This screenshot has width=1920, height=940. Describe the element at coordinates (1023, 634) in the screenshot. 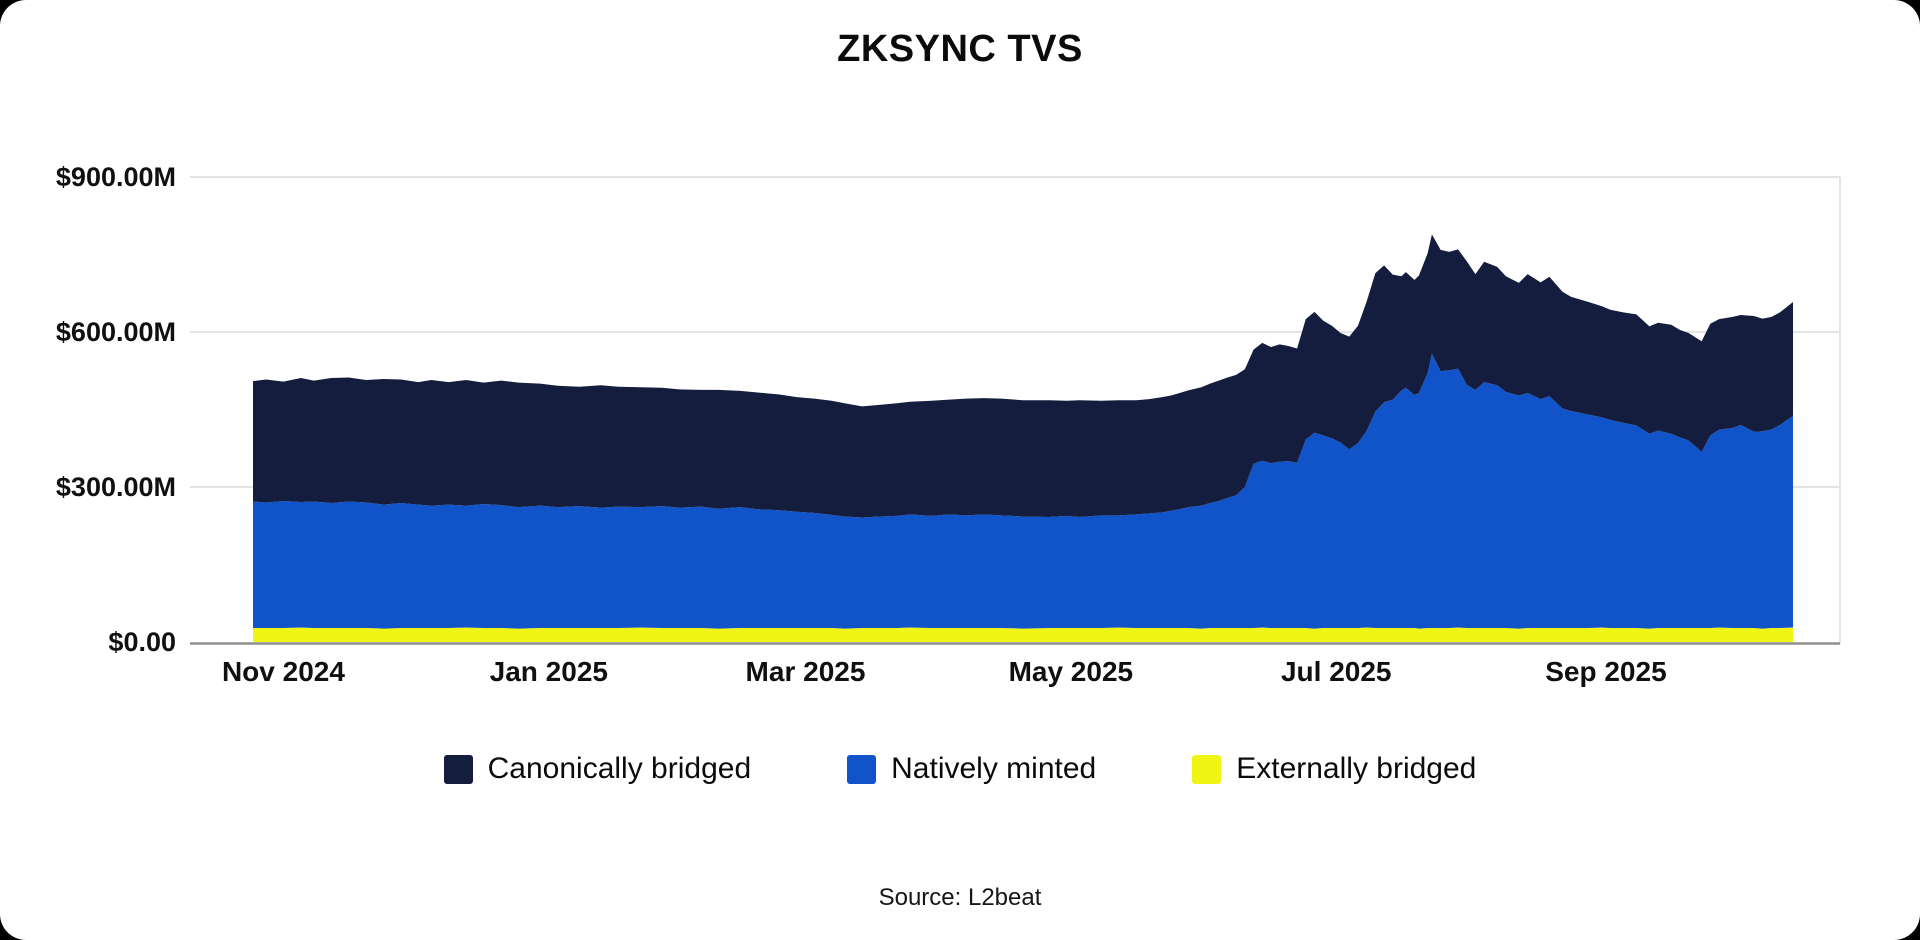

I see `area-externally-bridged` at that location.